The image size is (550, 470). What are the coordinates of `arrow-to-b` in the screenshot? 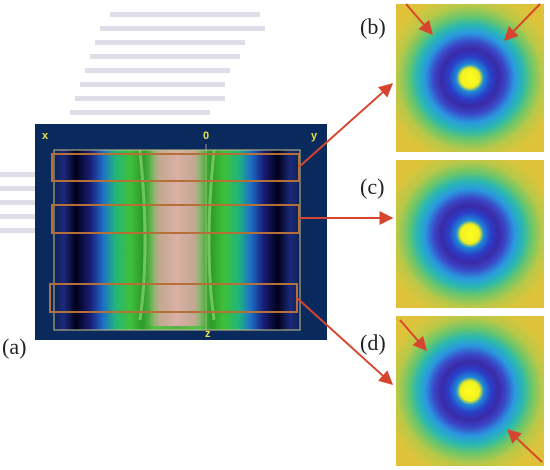 It's located at (346, 125).